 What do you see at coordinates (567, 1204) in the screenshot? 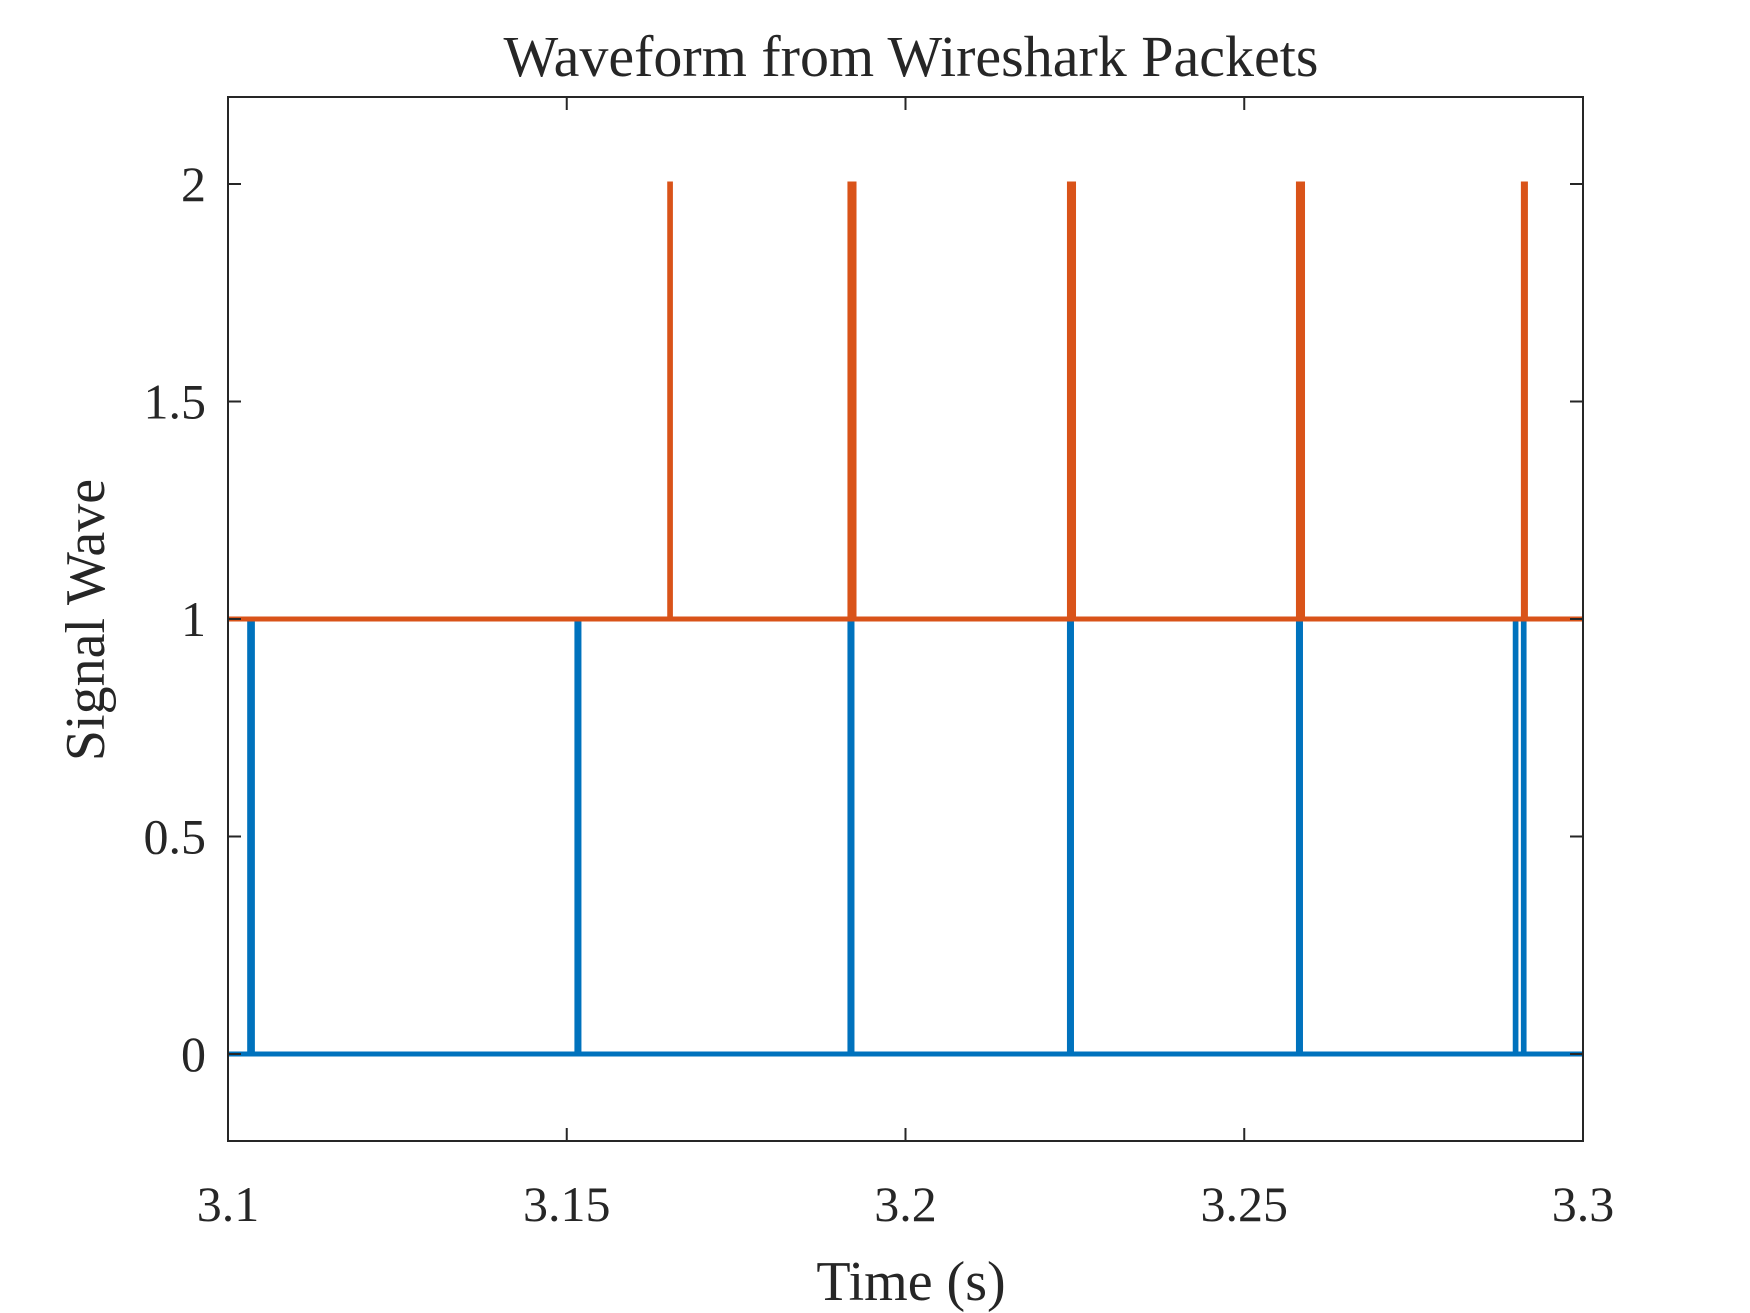
I see `x-tick-label-2: 3.15` at bounding box center [567, 1204].